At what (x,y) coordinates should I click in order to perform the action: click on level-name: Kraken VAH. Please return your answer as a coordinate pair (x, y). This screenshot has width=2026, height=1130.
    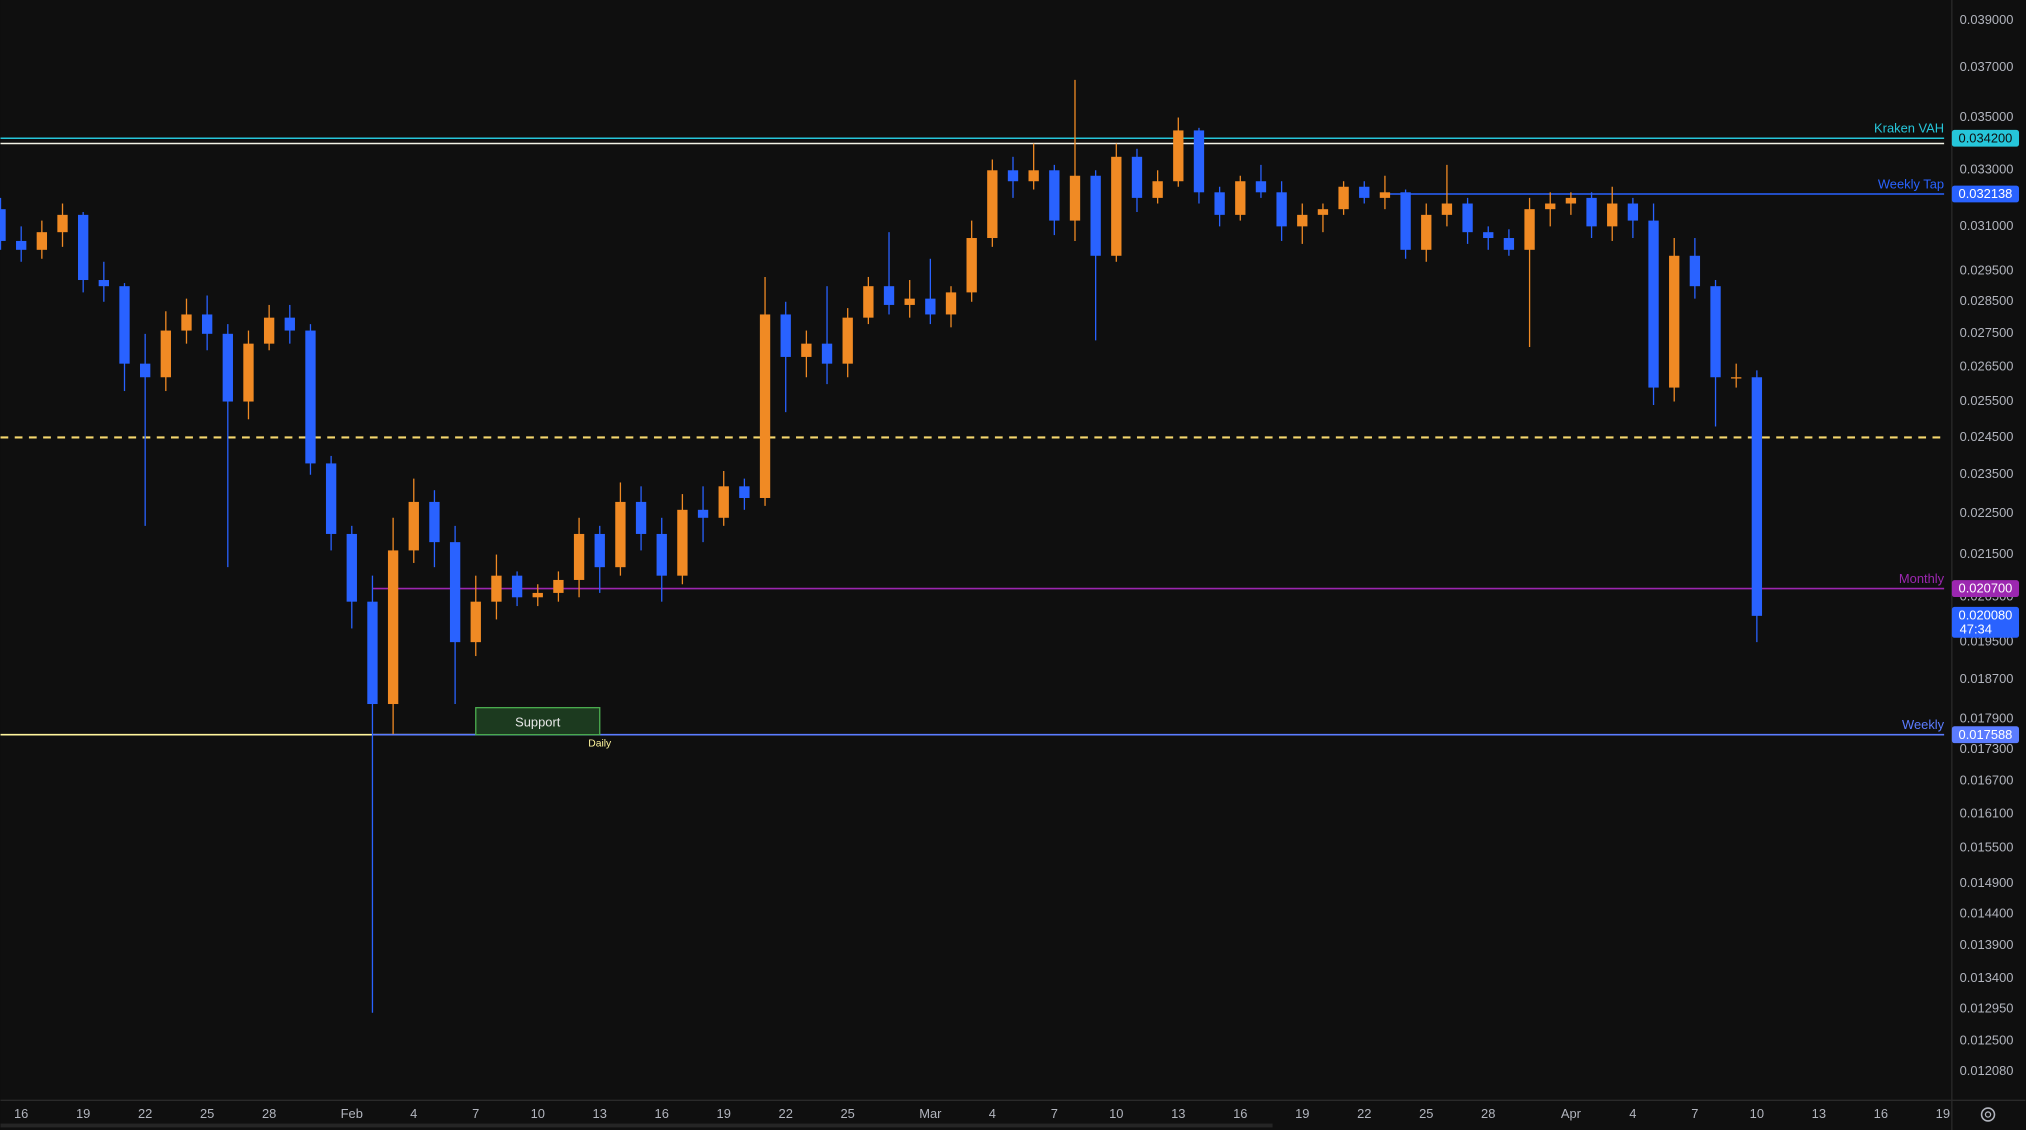
    Looking at the image, I should click on (1909, 128).